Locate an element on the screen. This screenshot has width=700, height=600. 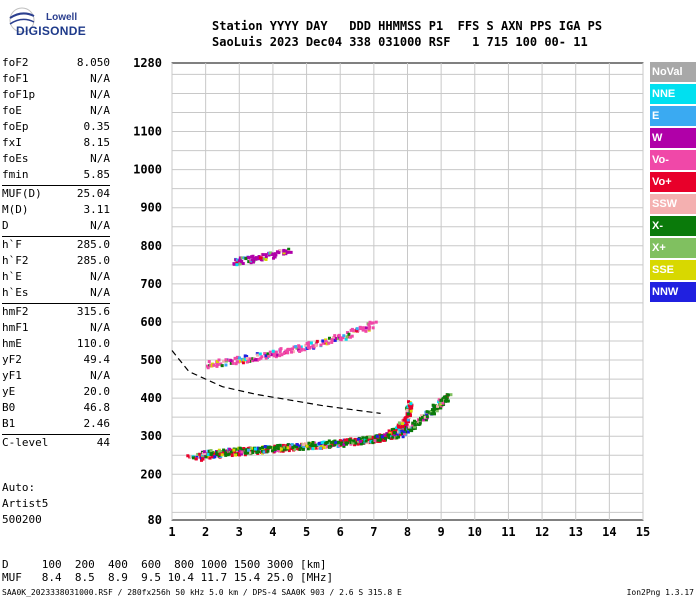
auto-label: Auto: is located at coordinates (19, 487).